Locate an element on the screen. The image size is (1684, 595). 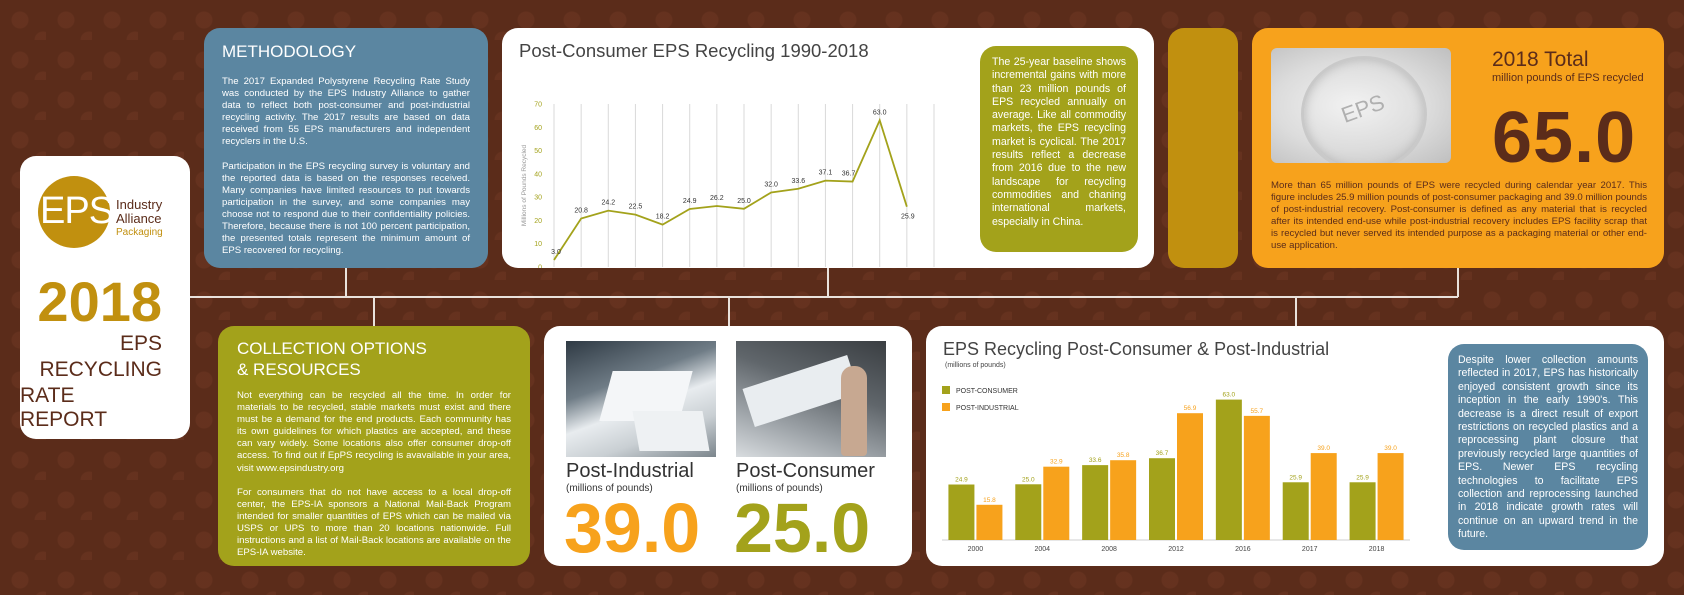
data-label: 32.0 is located at coordinates (771, 184).